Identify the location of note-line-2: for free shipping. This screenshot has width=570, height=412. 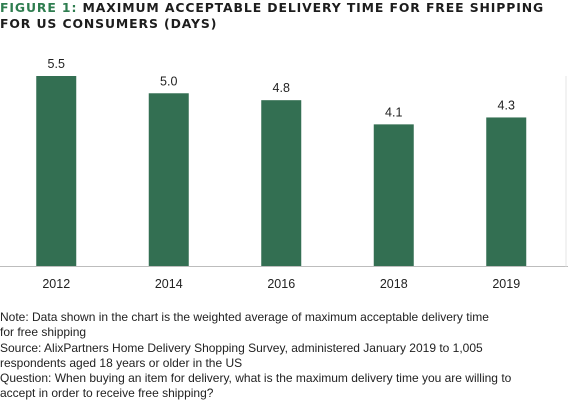
(43, 332).